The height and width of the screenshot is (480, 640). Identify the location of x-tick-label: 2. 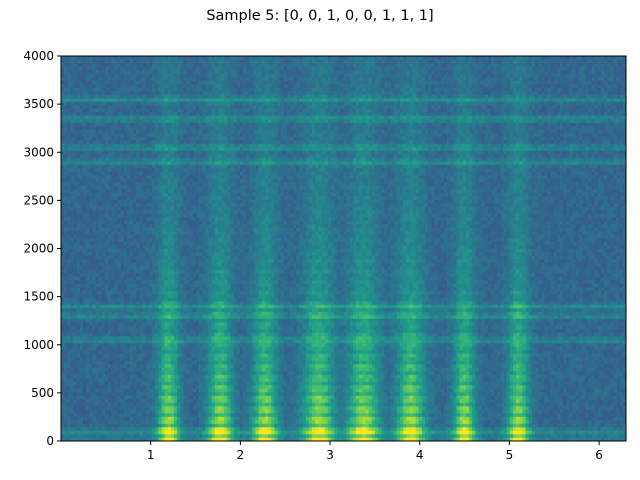
(241, 455).